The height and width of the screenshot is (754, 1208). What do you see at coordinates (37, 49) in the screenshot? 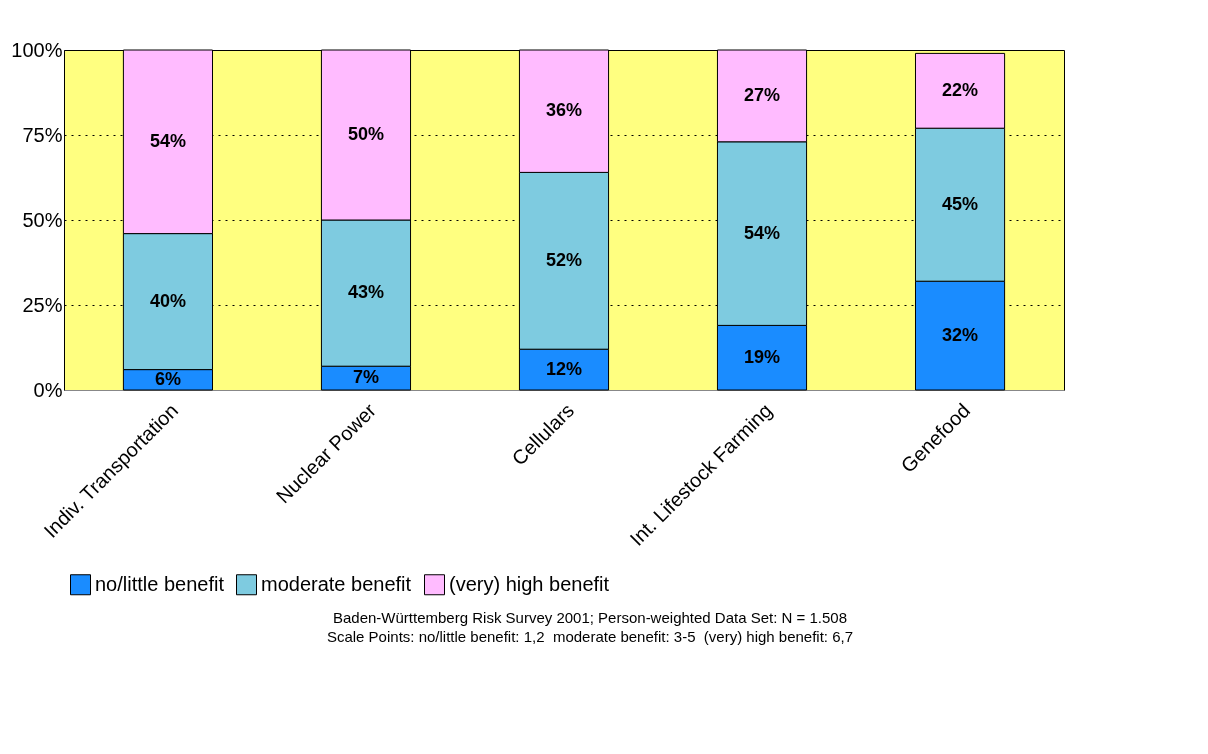
I see `y-tick-label: 100%` at bounding box center [37, 49].